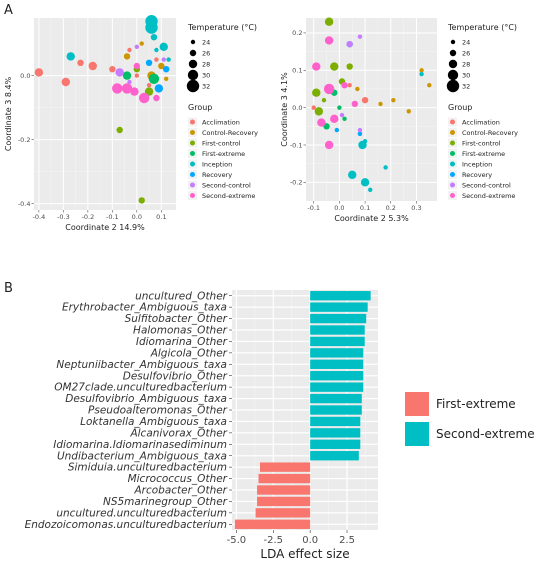  Describe the element at coordinates (466, 53) in the screenshot. I see `legend-size-label: 26` at that location.